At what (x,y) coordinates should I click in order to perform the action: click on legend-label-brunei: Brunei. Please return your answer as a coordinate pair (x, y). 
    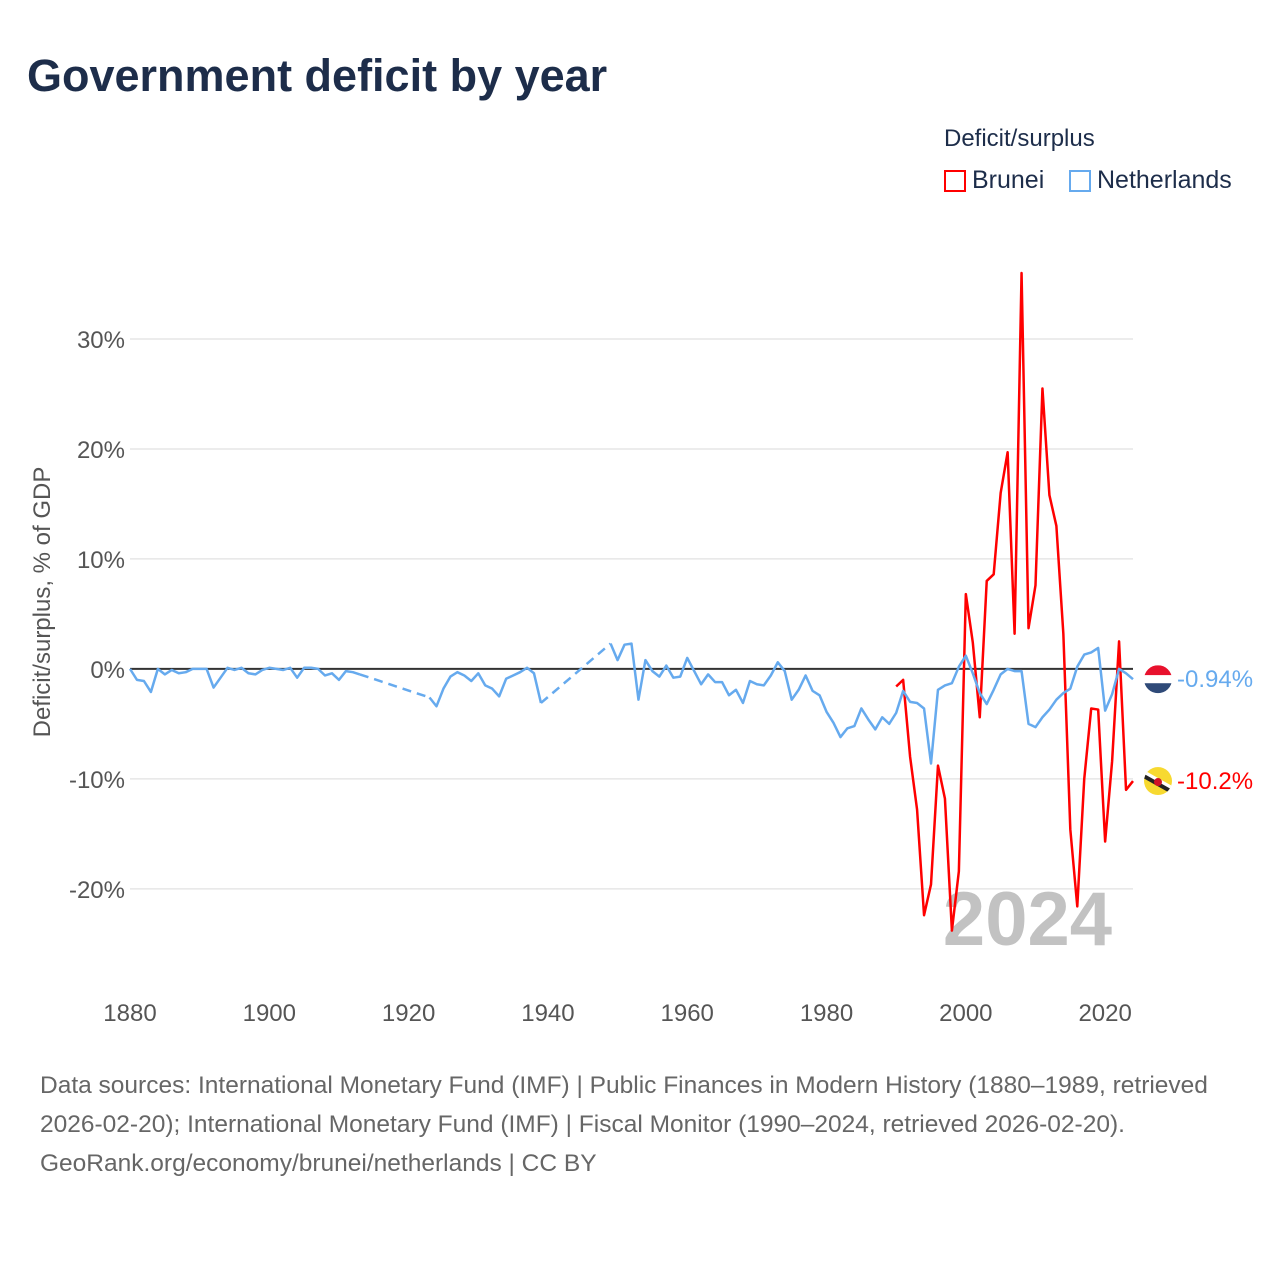
    Looking at the image, I should click on (1008, 180).